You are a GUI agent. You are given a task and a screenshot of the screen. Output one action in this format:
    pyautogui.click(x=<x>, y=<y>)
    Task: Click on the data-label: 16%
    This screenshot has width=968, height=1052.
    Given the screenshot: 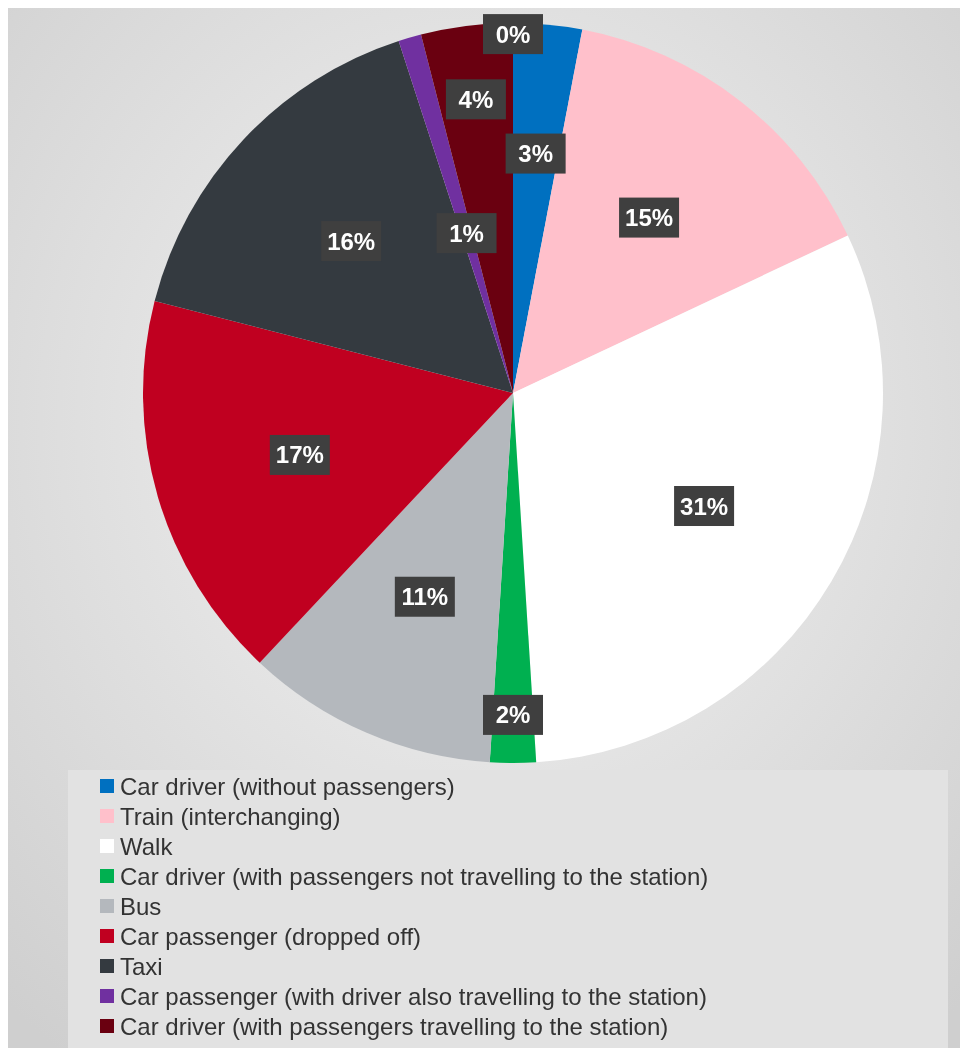 What is the action you would take?
    pyautogui.click(x=351, y=241)
    